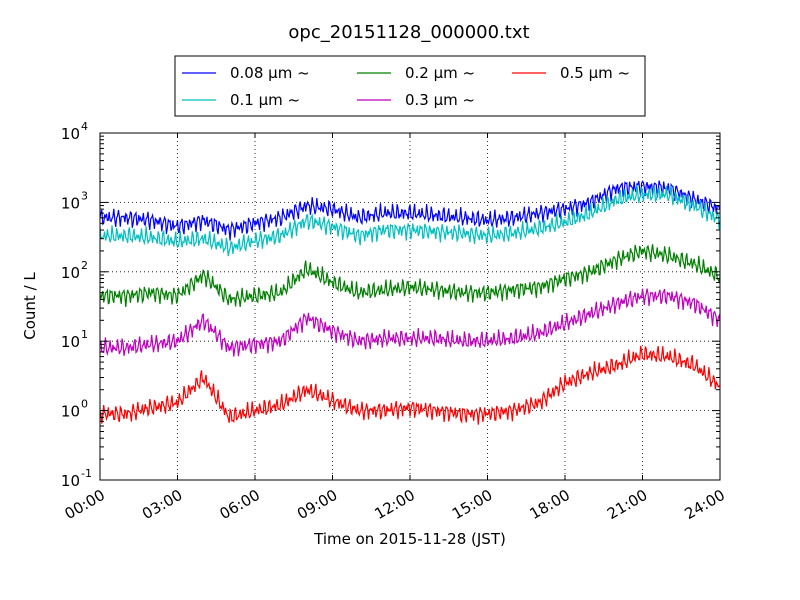 The height and width of the screenshot is (600, 800). What do you see at coordinates (408, 32) in the screenshot?
I see `chart-title: opc_20151128_000000.txt` at bounding box center [408, 32].